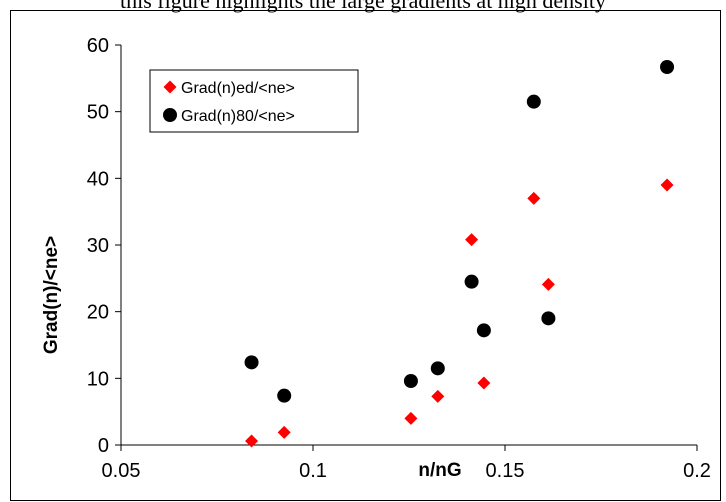 The image size is (726, 502). I want to click on x-tick-label: 0.05, so click(121, 471).